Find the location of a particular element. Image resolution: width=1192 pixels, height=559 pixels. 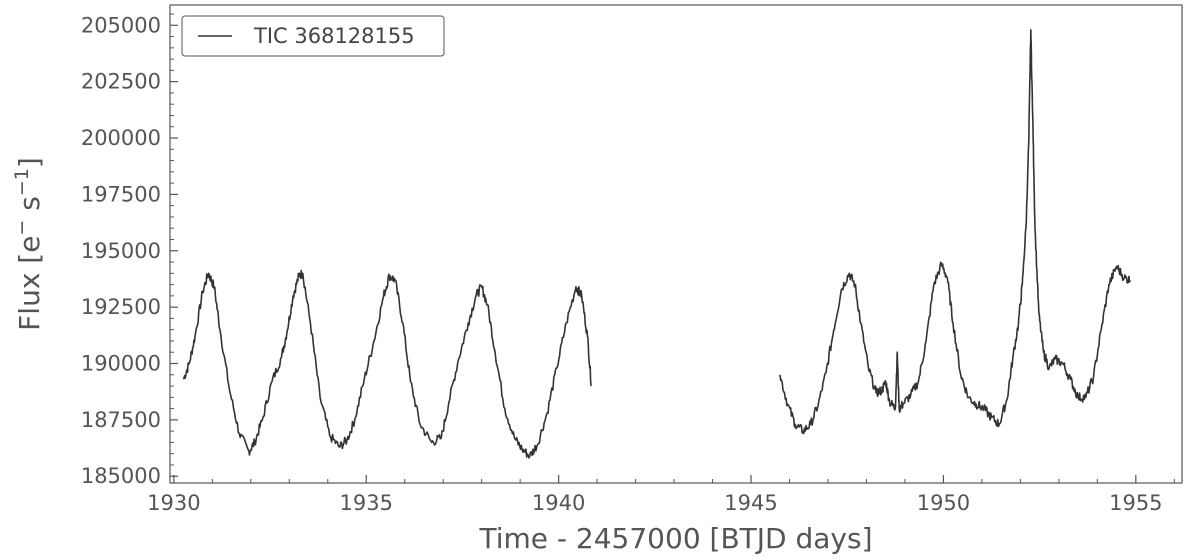

x-tick-label: 1955 is located at coordinates (1135, 503).